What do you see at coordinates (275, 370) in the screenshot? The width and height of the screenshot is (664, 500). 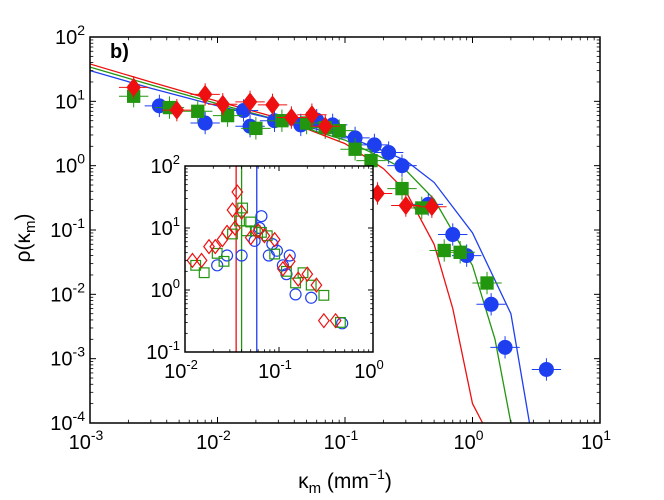 I see `inset-x-tick-label: 10⁻¹` at bounding box center [275, 370].